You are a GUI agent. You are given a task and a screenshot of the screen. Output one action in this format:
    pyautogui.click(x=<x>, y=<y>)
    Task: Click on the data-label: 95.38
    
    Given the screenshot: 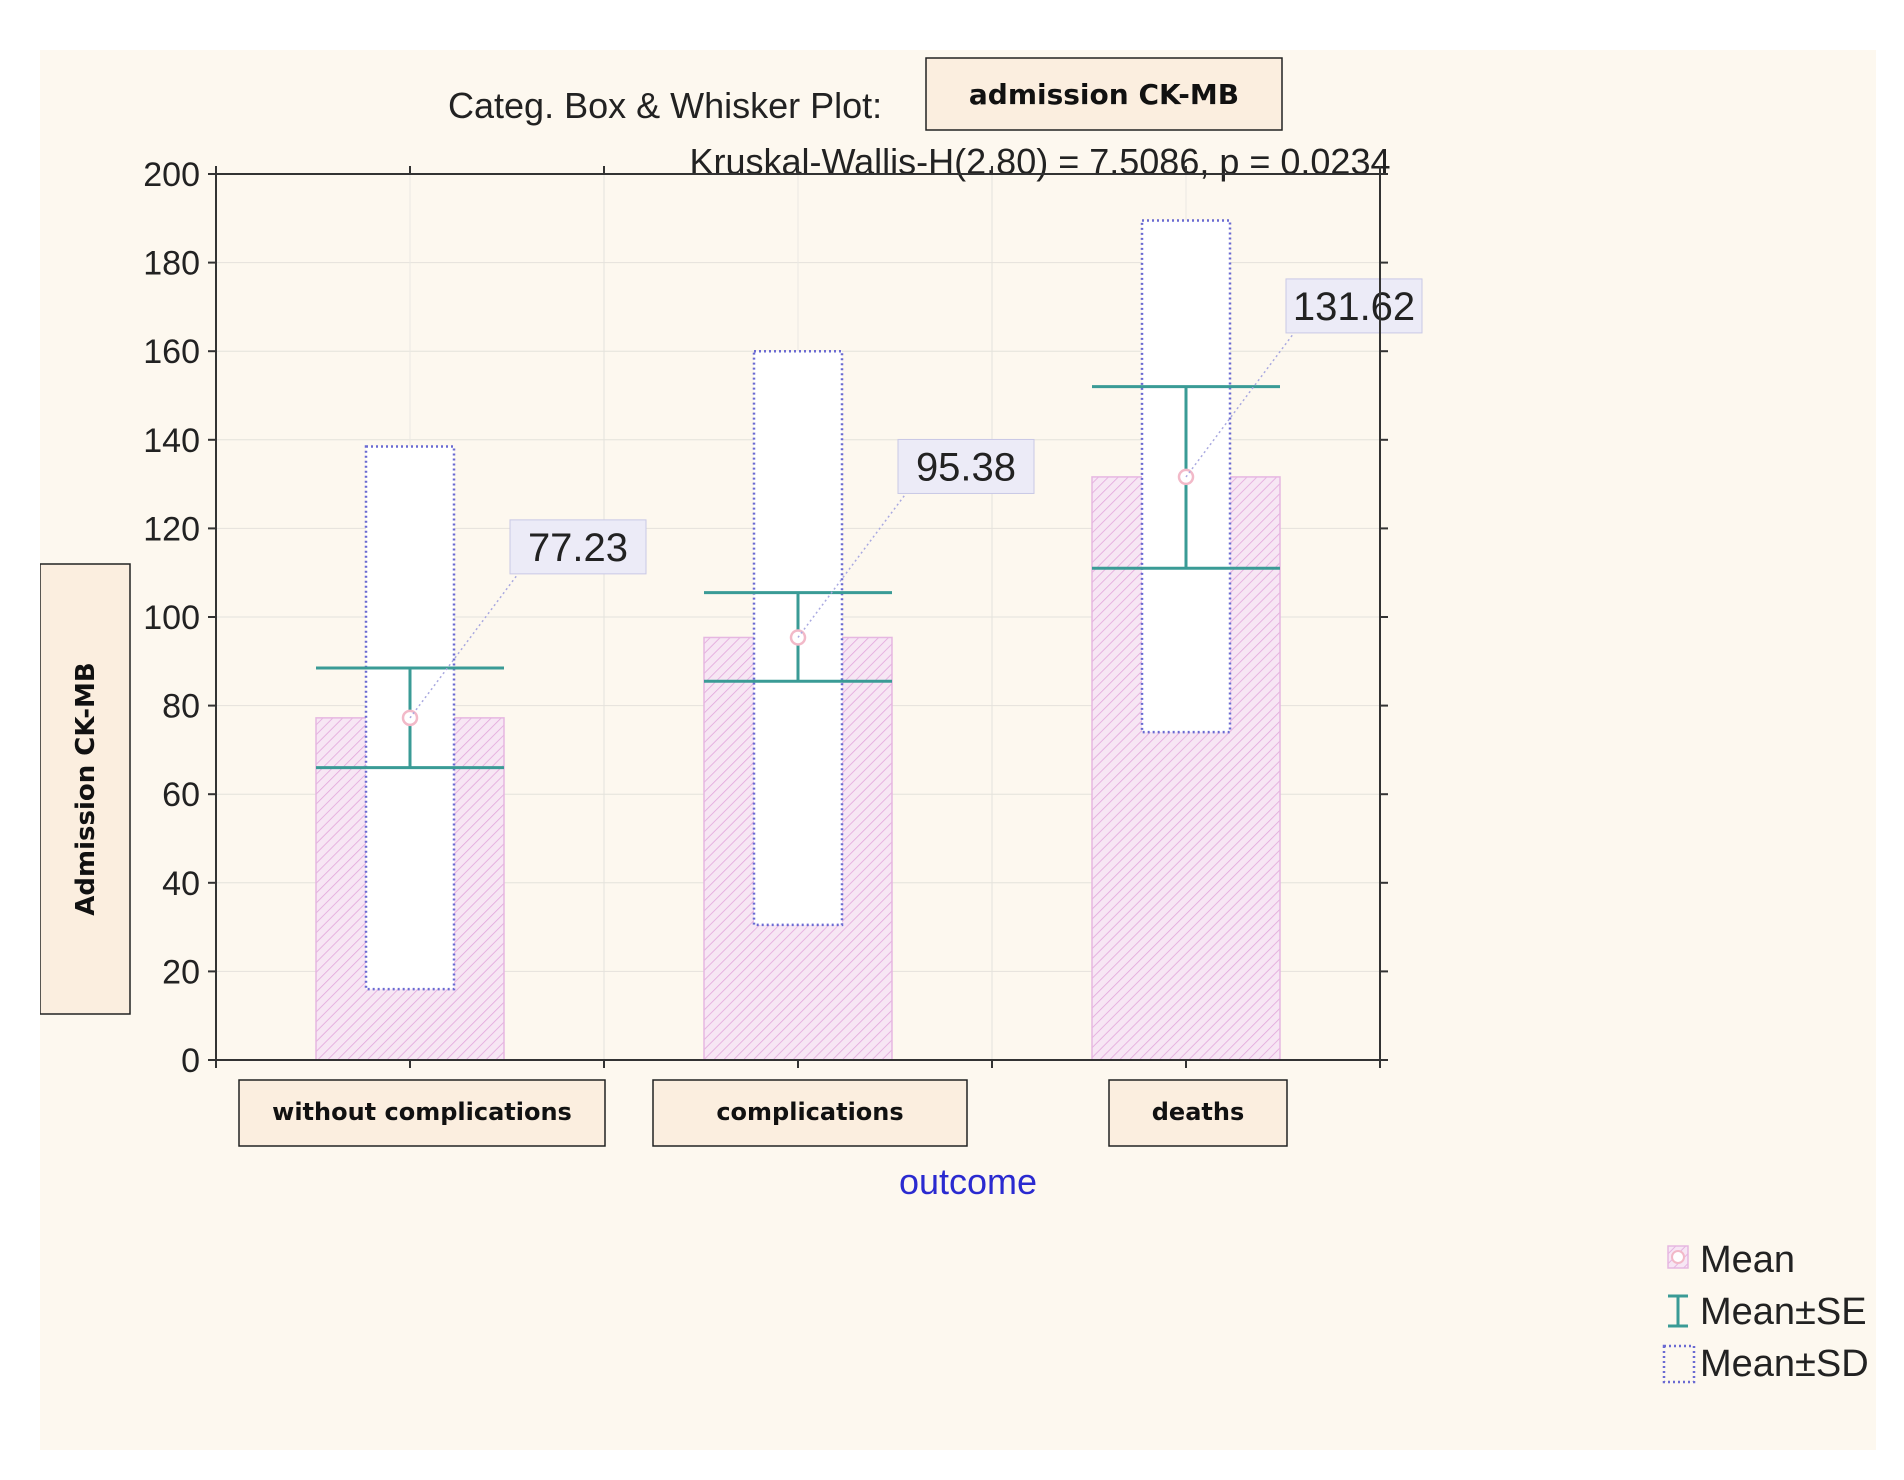 What is the action you would take?
    pyautogui.click(x=966, y=467)
    